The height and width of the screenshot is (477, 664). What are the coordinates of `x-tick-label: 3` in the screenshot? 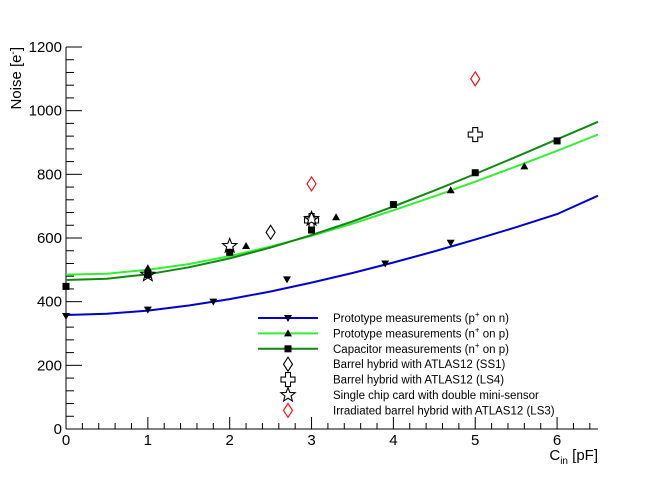 It's located at (311, 440).